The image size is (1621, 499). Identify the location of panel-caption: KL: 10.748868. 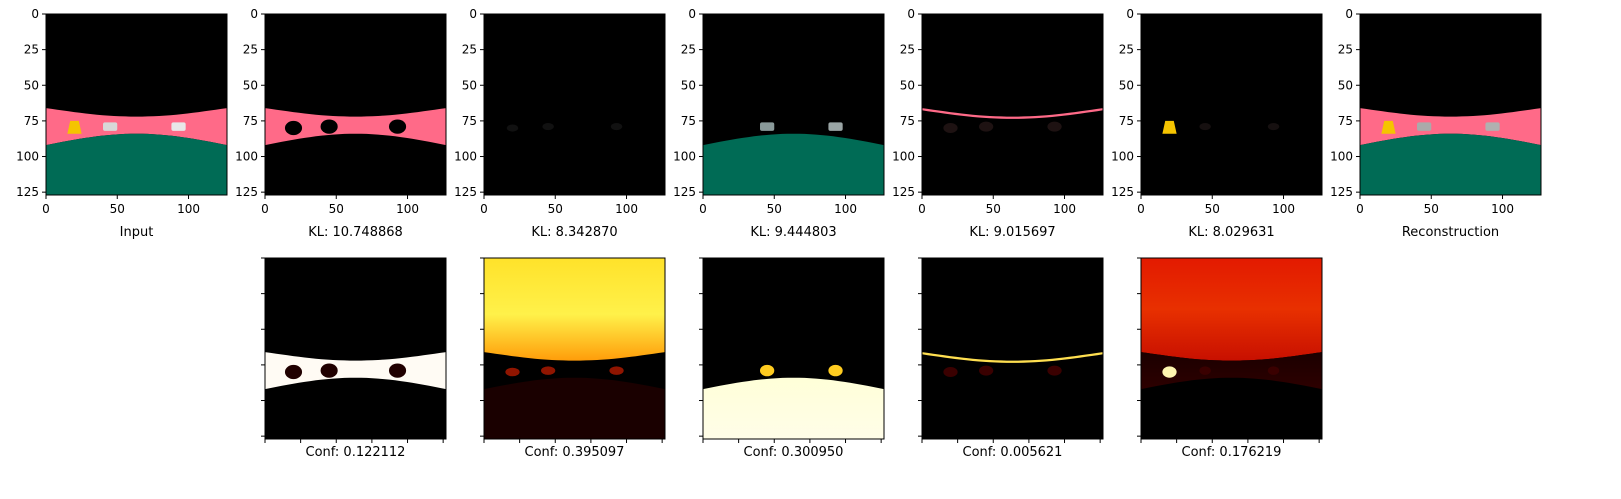
(355, 232).